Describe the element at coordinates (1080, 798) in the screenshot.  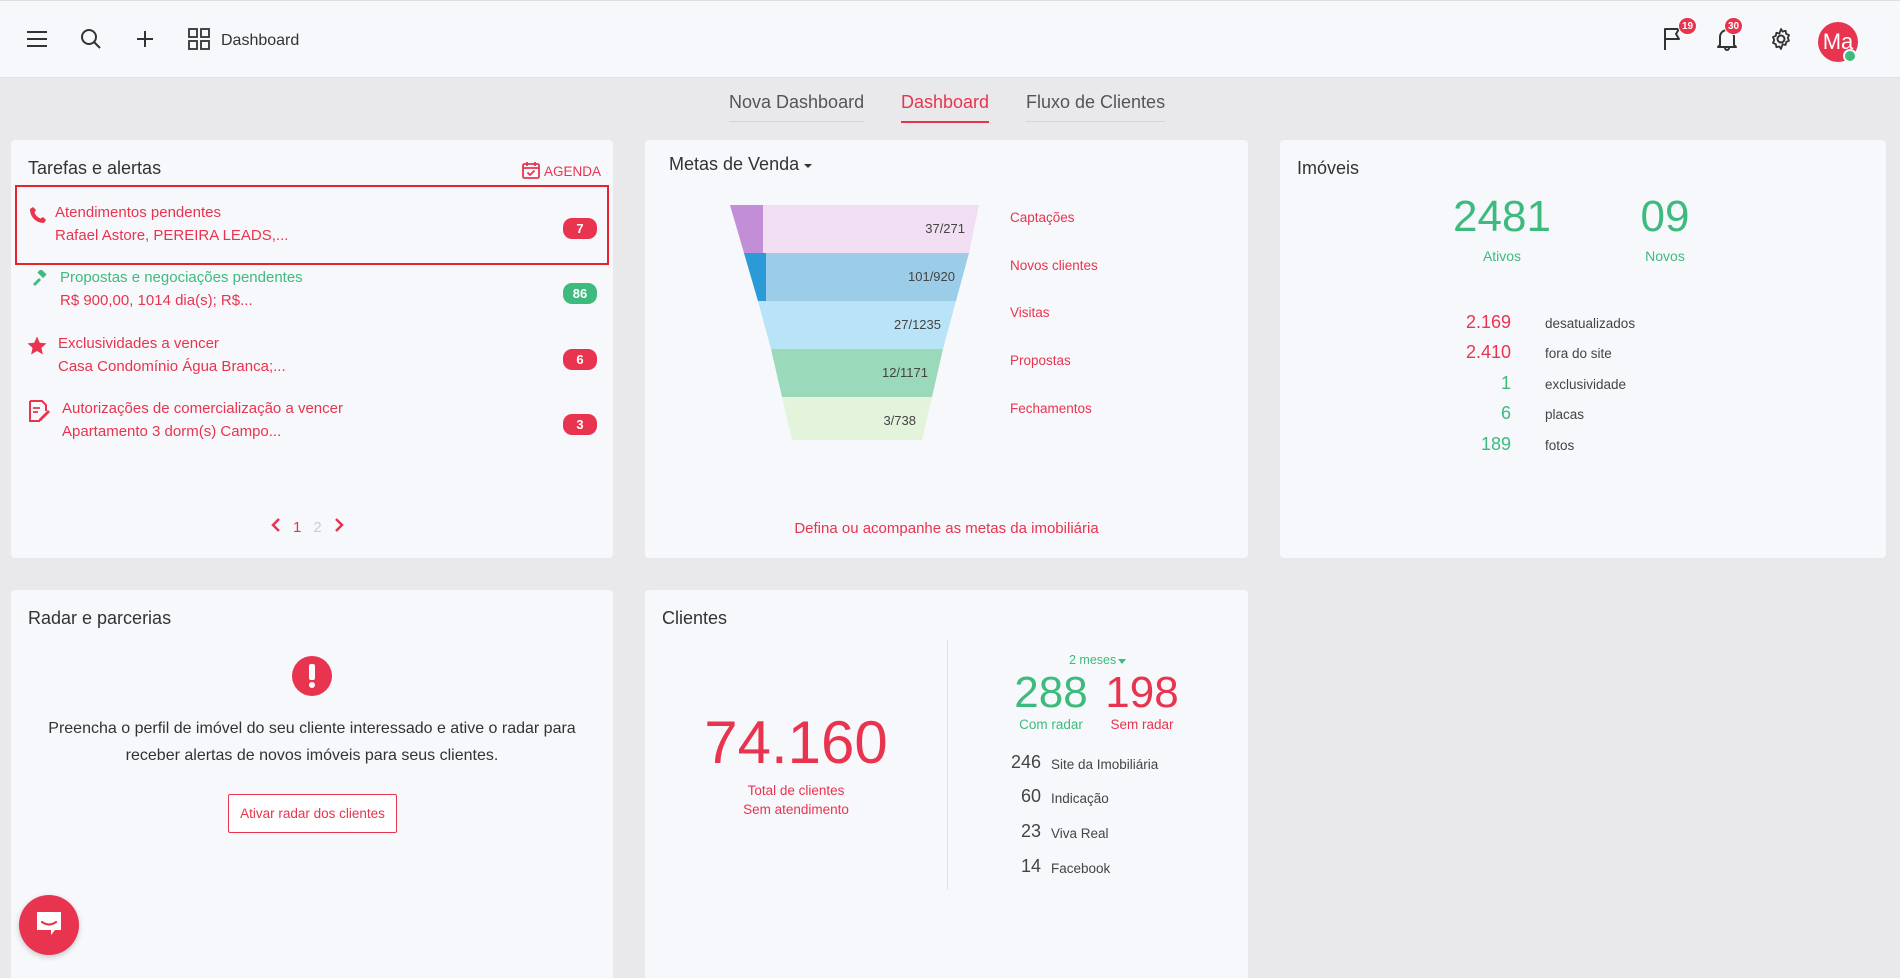
I see `source-label: Indicação` at that location.